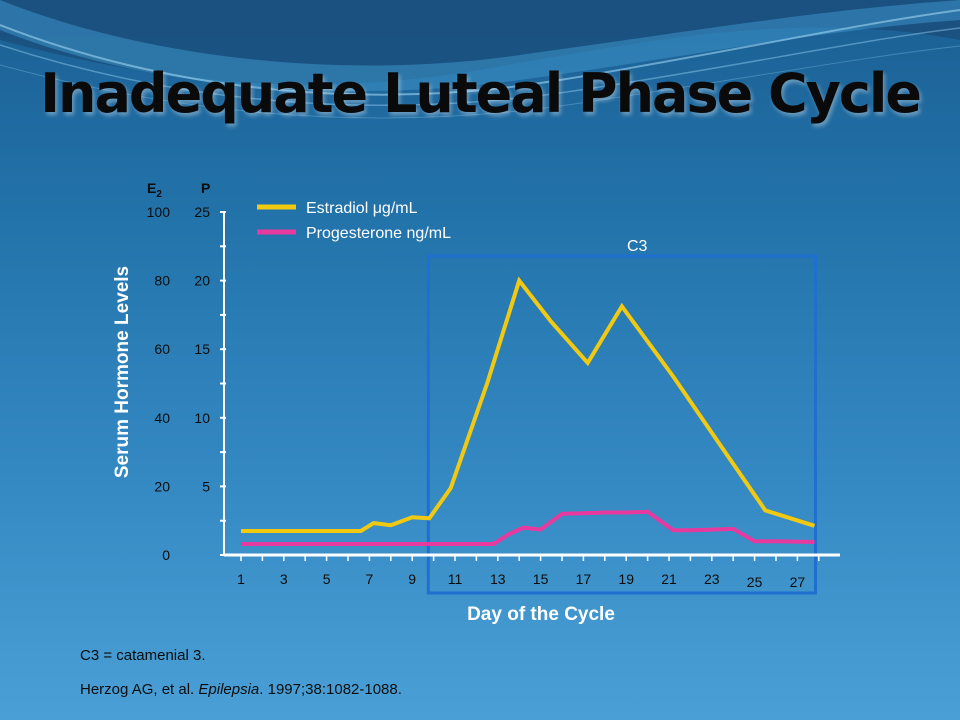 The width and height of the screenshot is (960, 720). I want to click on left-tick-label: 0, so click(166, 555).